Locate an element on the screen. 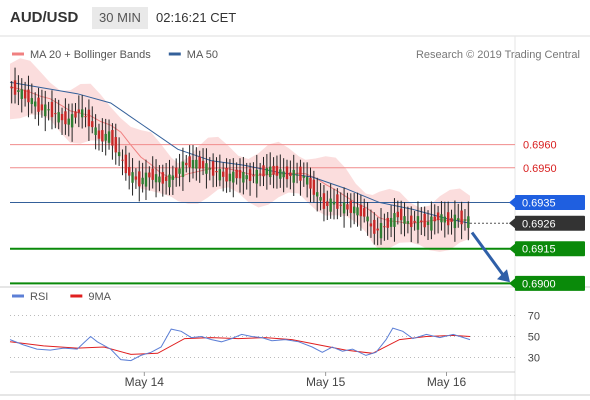  nine-ma-line is located at coordinates (240, 344).